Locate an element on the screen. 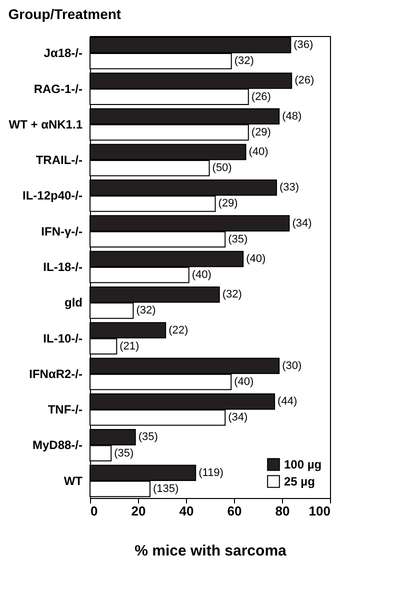 Image resolution: width=411 pixels, height=591 pixels. annotation: (21) is located at coordinates (130, 346).